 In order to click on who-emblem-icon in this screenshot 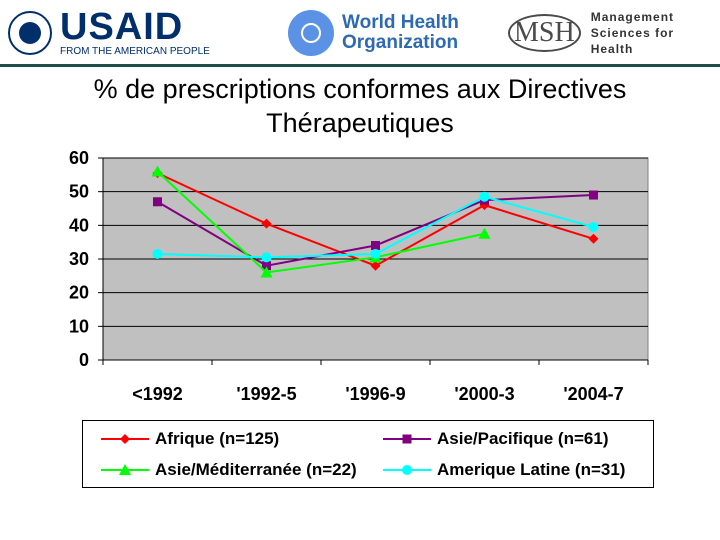, I will do `click(311, 33)`.